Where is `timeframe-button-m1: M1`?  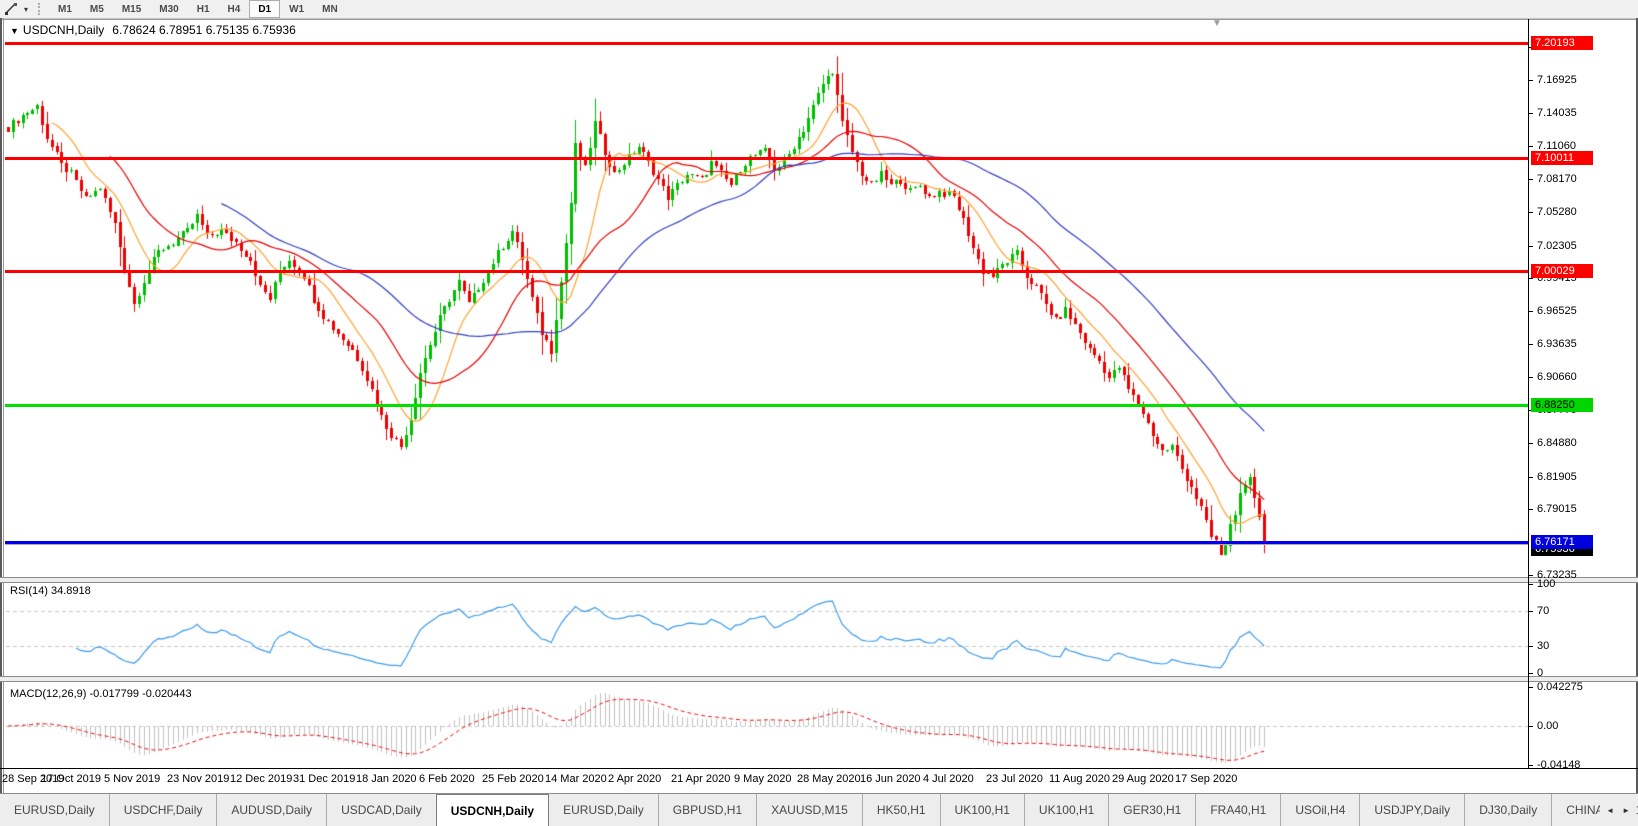
timeframe-button-m1: M1 is located at coordinates (65, 9).